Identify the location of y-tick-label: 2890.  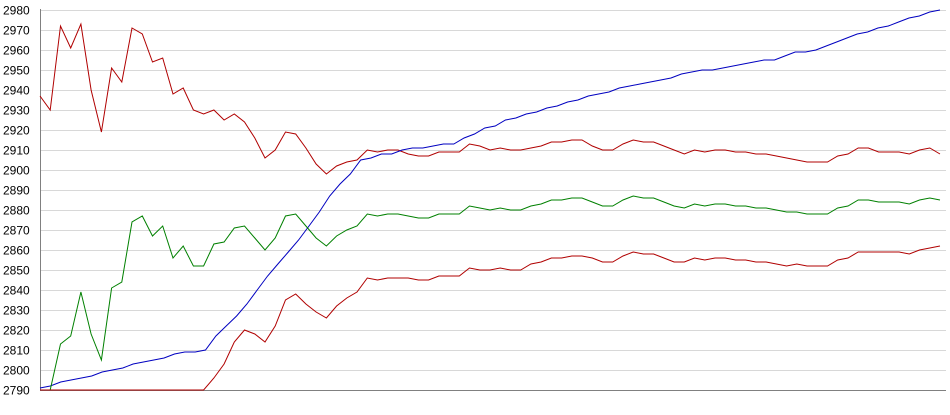
(16, 191).